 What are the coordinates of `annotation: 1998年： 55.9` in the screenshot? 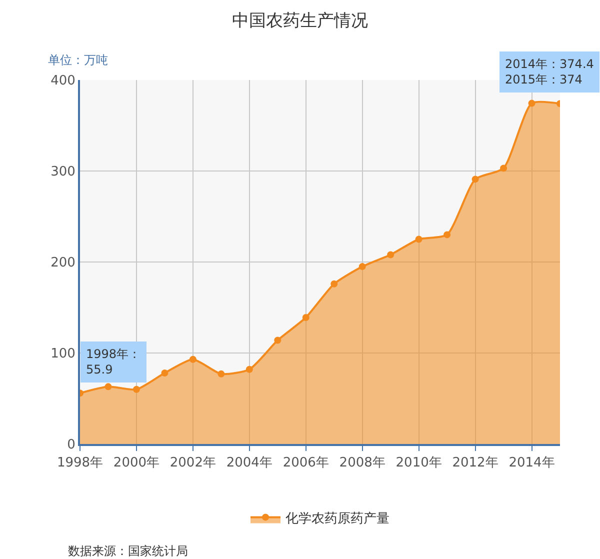 It's located at (113, 362).